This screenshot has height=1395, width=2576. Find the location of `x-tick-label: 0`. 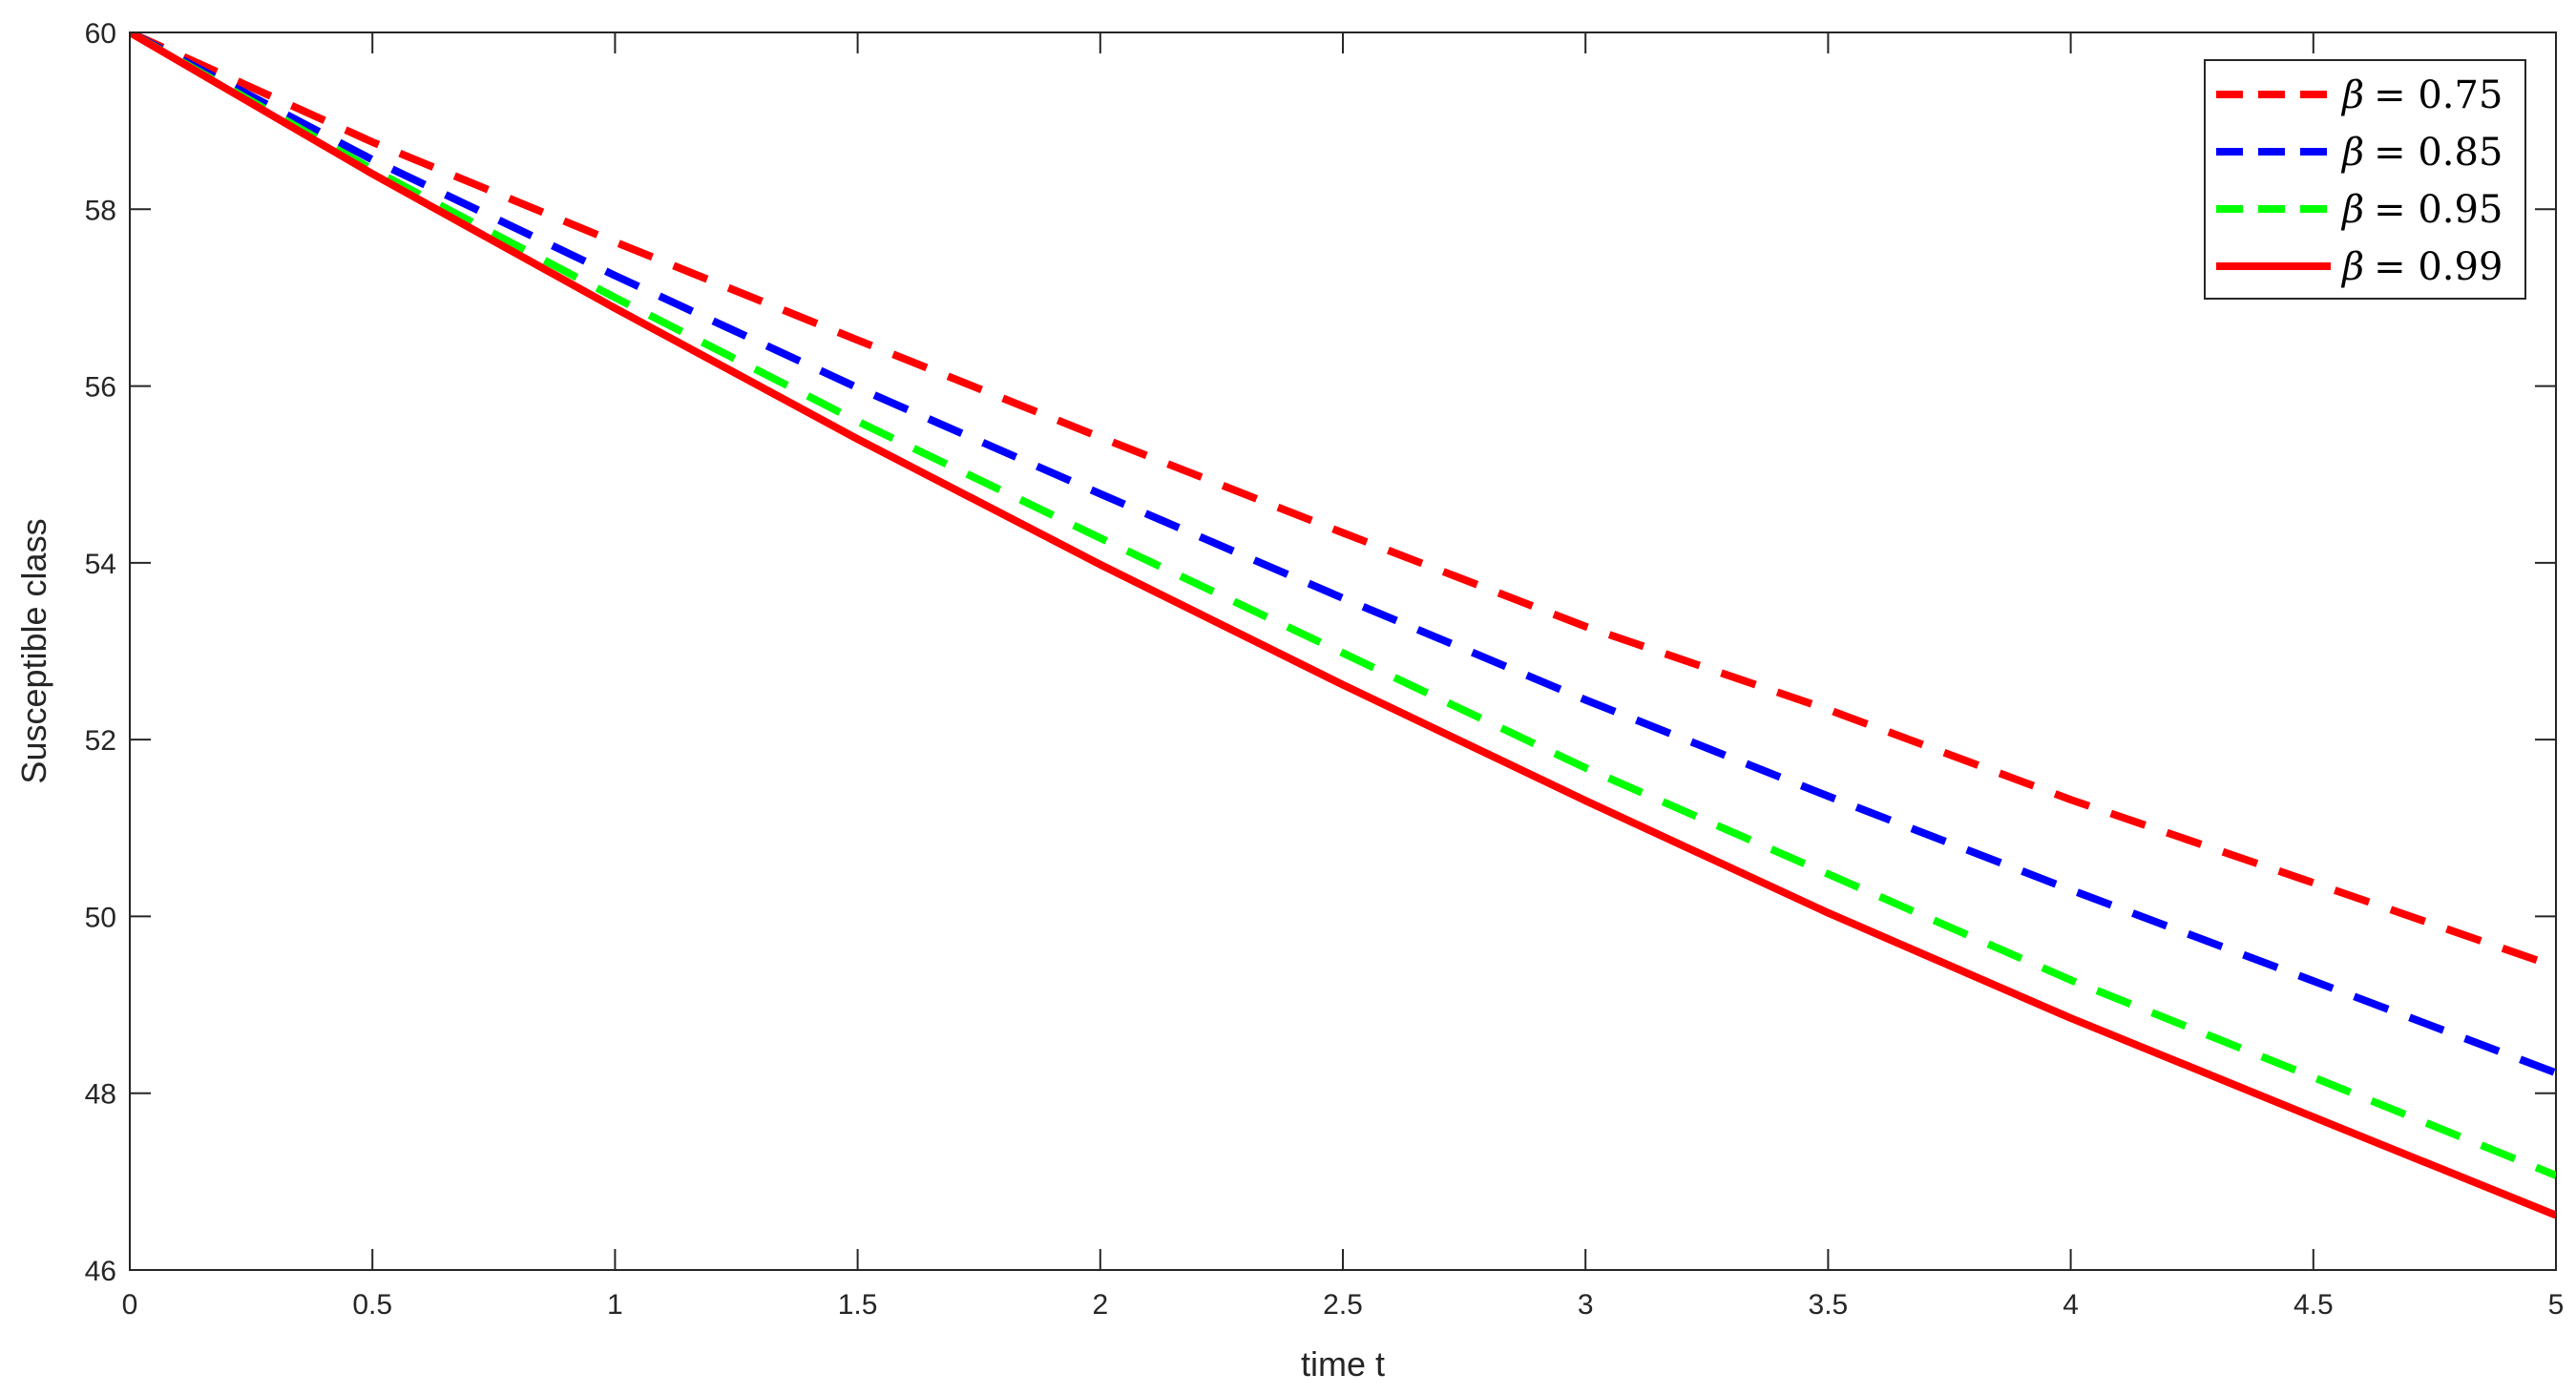

x-tick-label: 0 is located at coordinates (130, 1305).